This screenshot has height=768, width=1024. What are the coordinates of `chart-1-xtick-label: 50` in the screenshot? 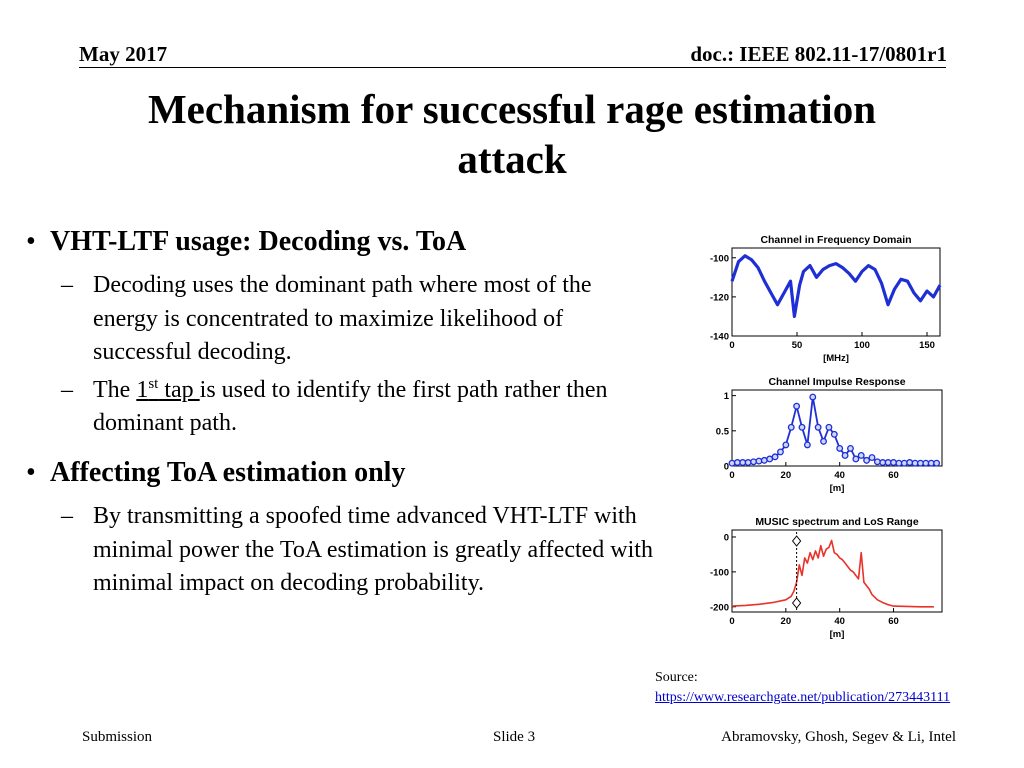 It's located at (797, 345).